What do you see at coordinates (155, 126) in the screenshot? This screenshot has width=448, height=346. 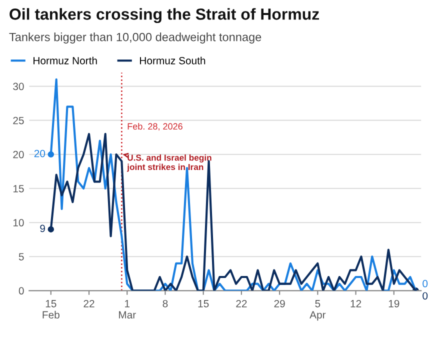 I see `ref-line-label: Feb. 28, 2026` at bounding box center [155, 126].